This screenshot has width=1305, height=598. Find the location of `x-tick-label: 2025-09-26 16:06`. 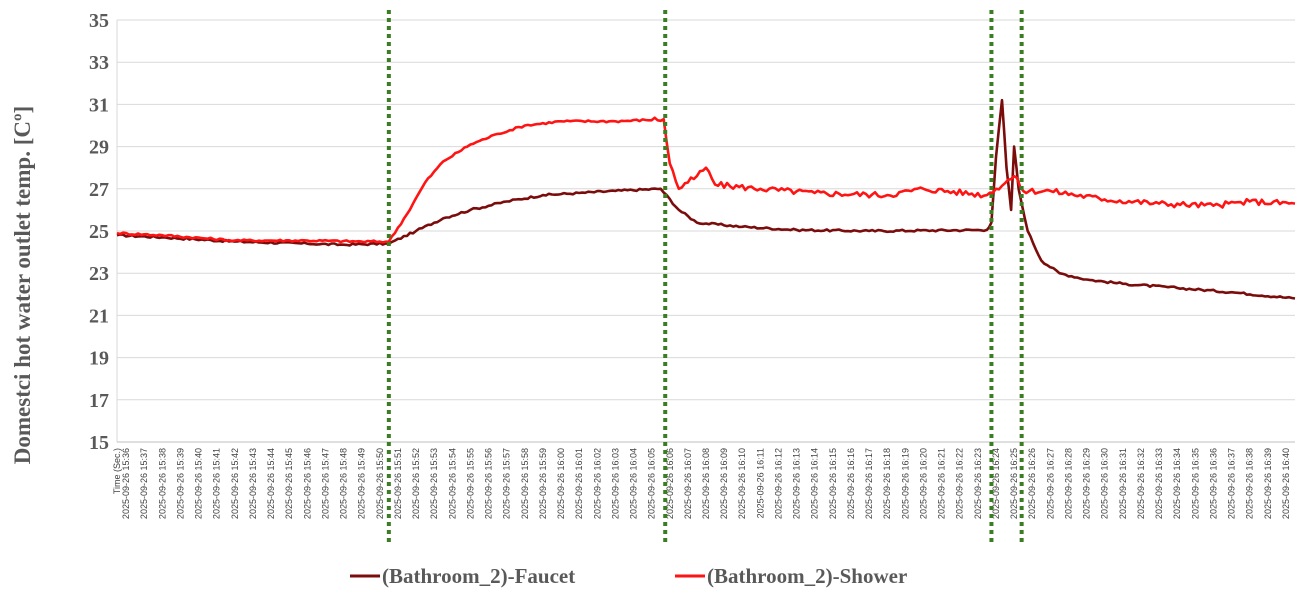

x-tick-label: 2025-09-26 16:06 is located at coordinates (670, 483).